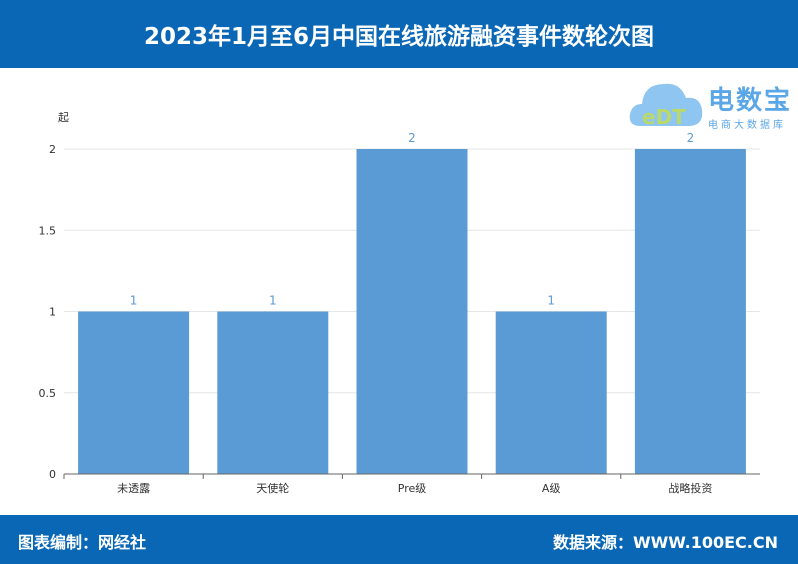 Image resolution: width=798 pixels, height=564 pixels. What do you see at coordinates (48, 230) in the screenshot?
I see `y-tick-label: 1.5` at bounding box center [48, 230].